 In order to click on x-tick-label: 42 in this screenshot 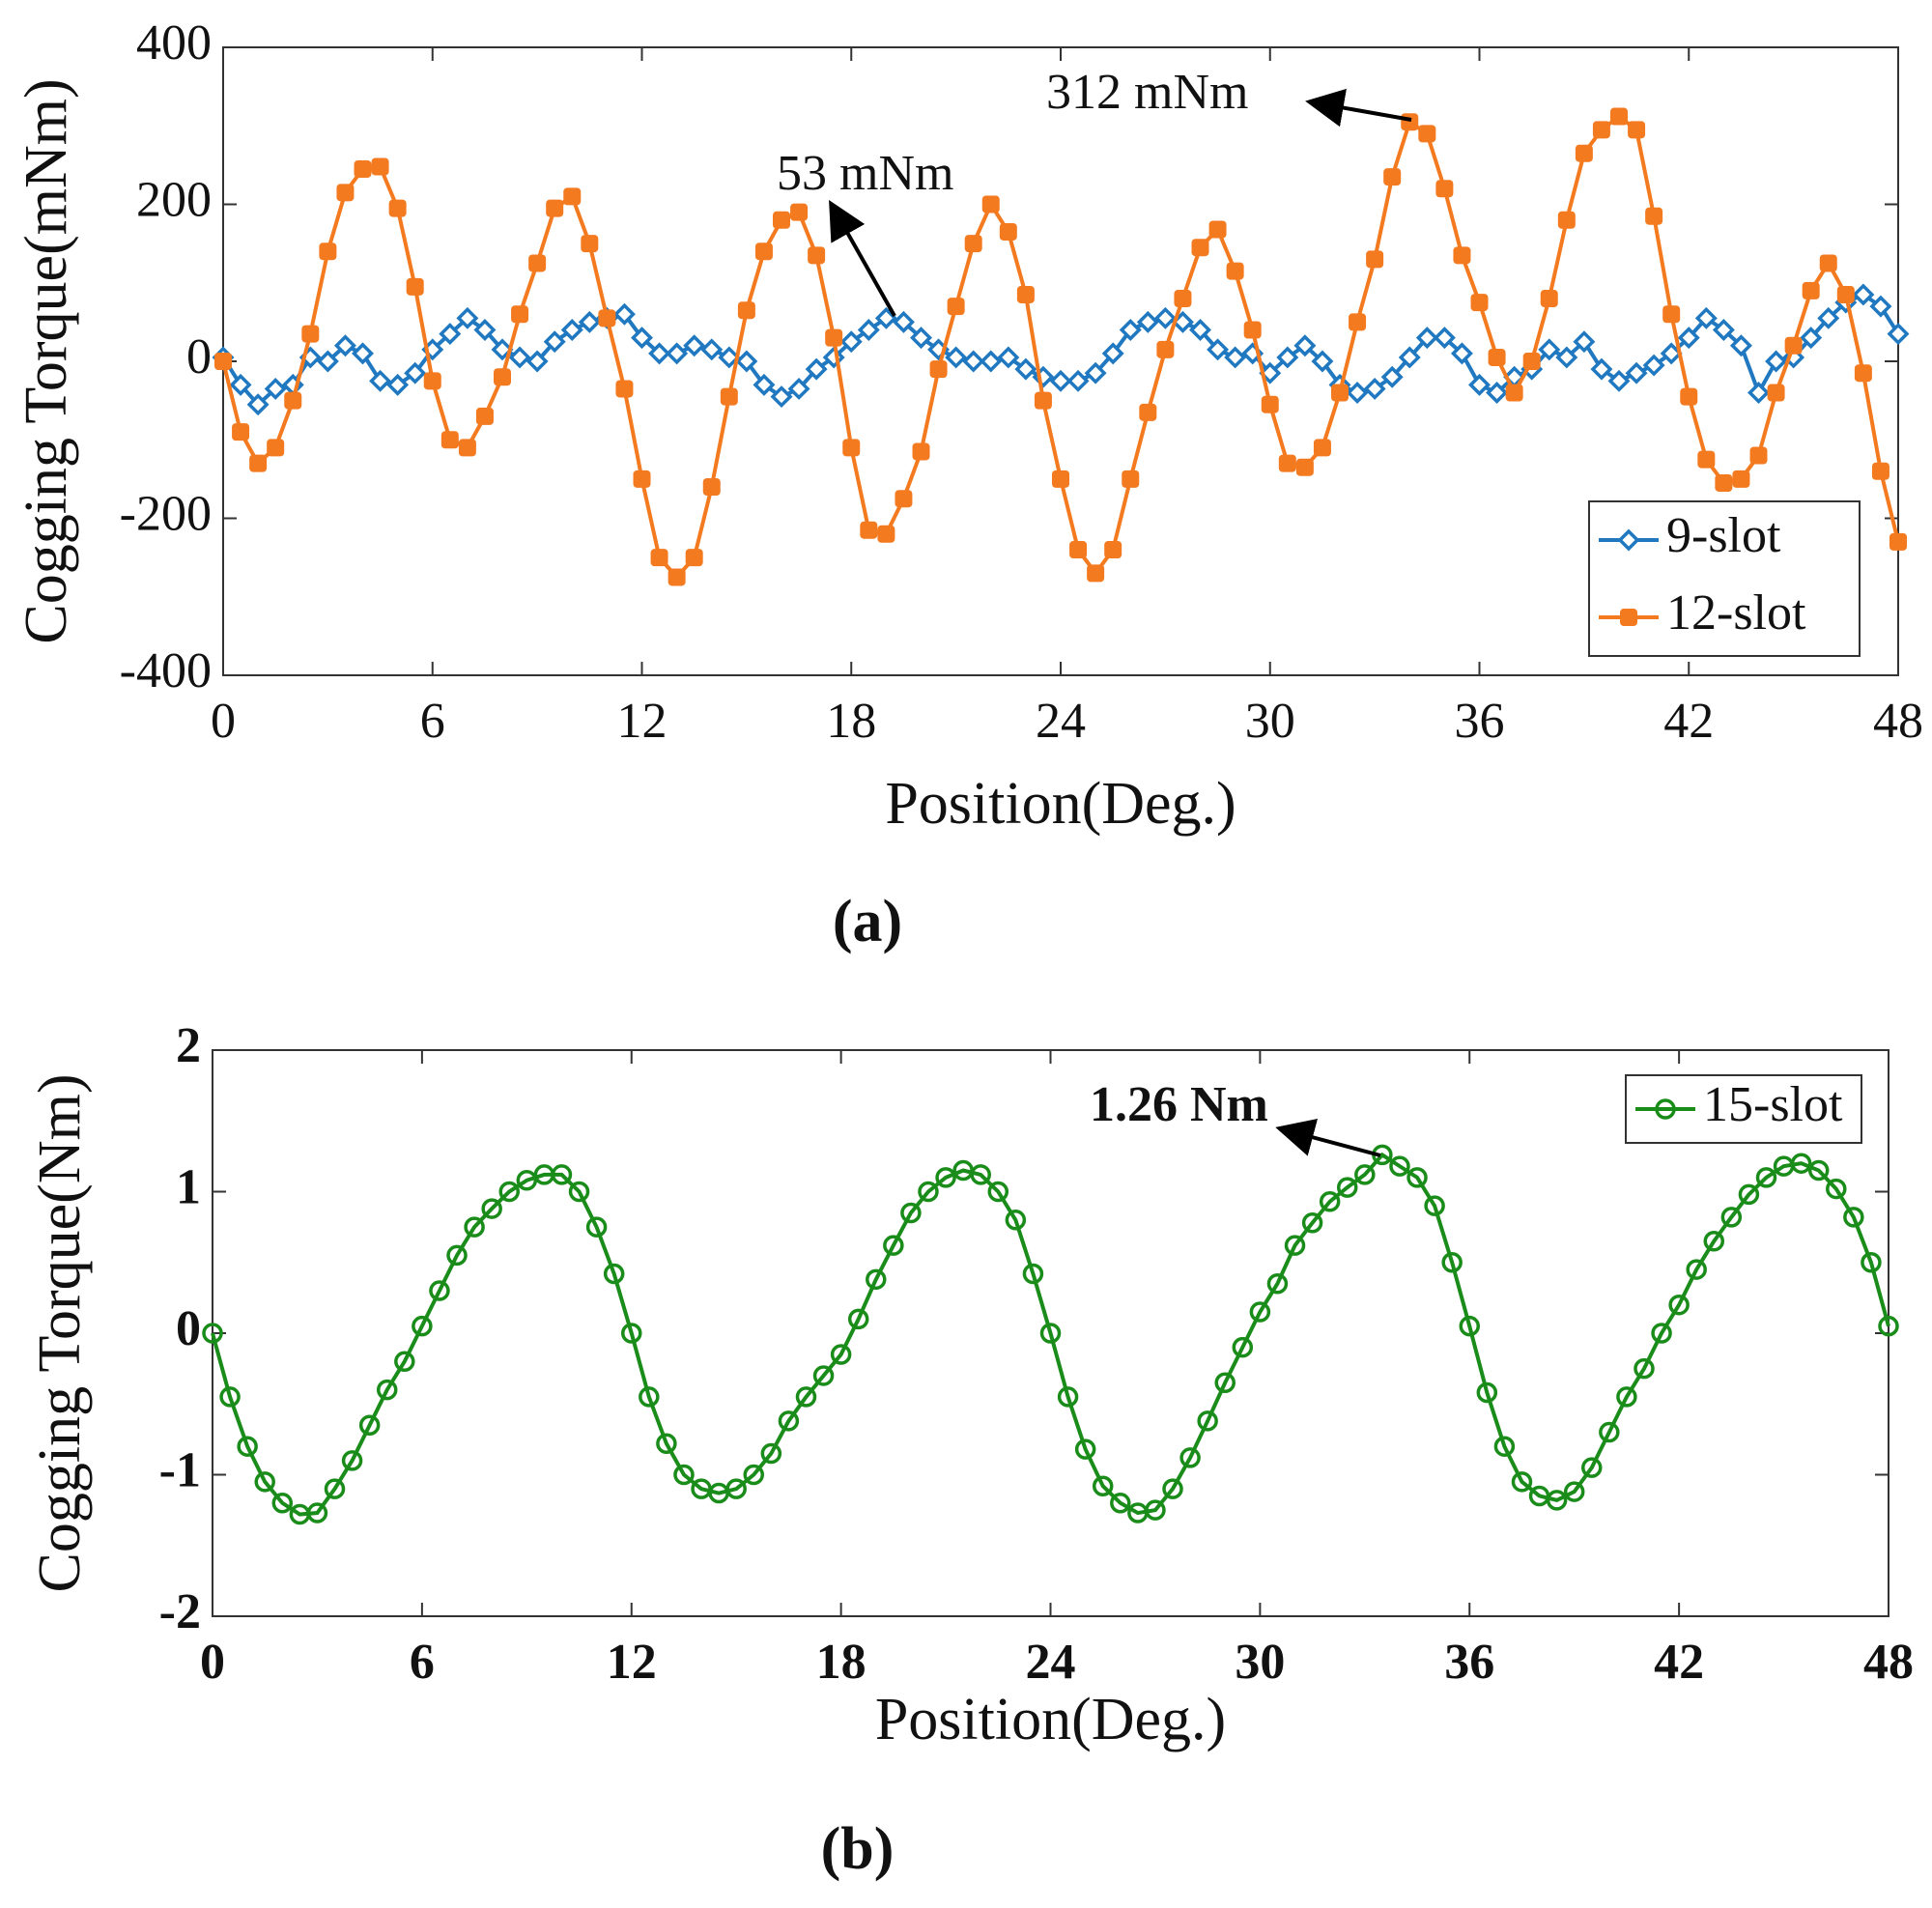, I will do `click(1688, 722)`.